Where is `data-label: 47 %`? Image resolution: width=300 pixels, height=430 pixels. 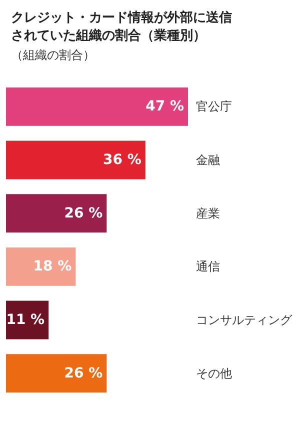 data-label: 47 % is located at coordinates (165, 106).